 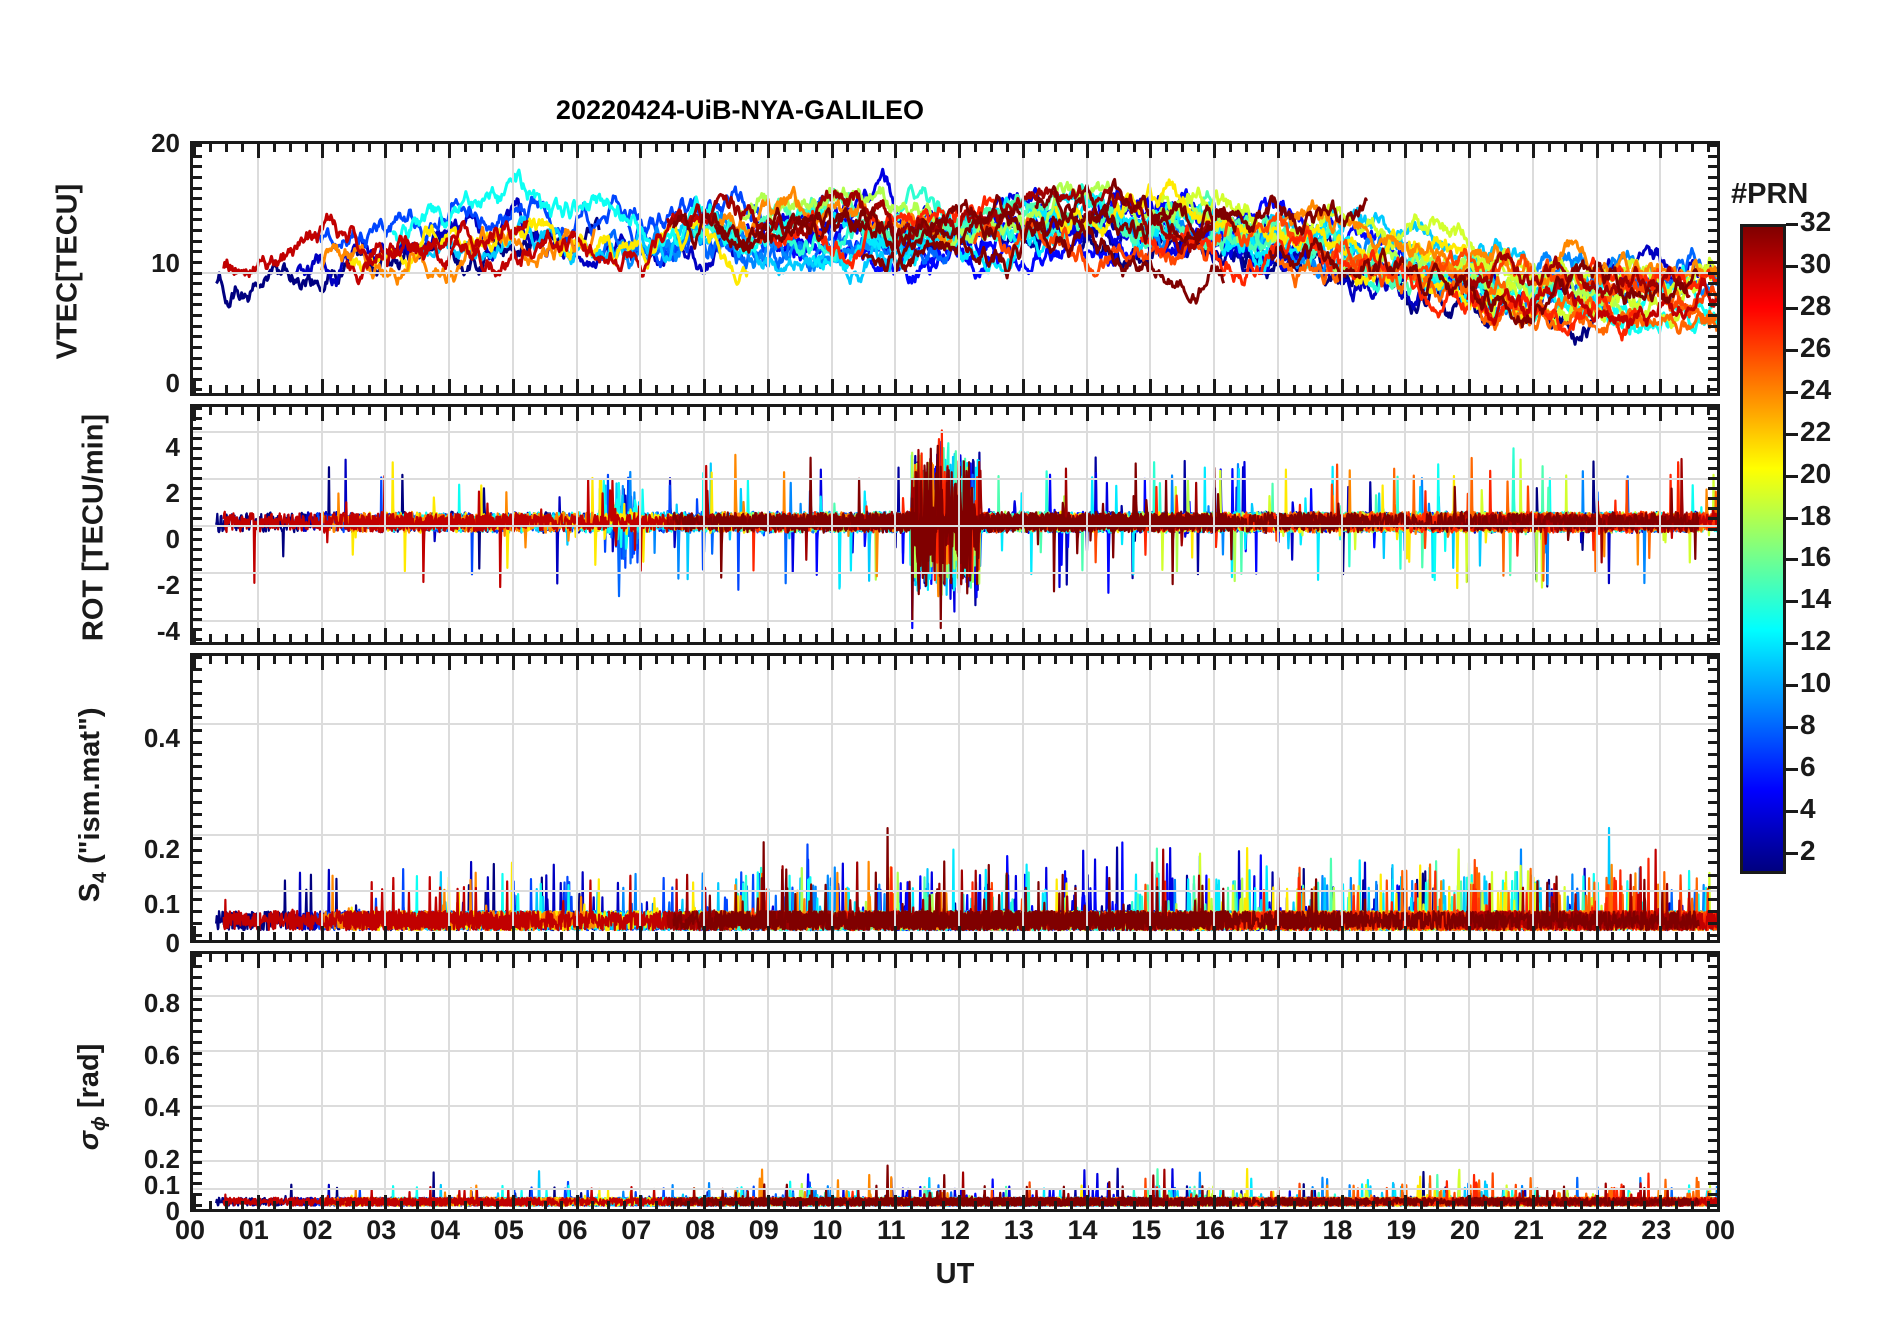 What do you see at coordinates (1763, 549) in the screenshot?
I see `colorbar` at bounding box center [1763, 549].